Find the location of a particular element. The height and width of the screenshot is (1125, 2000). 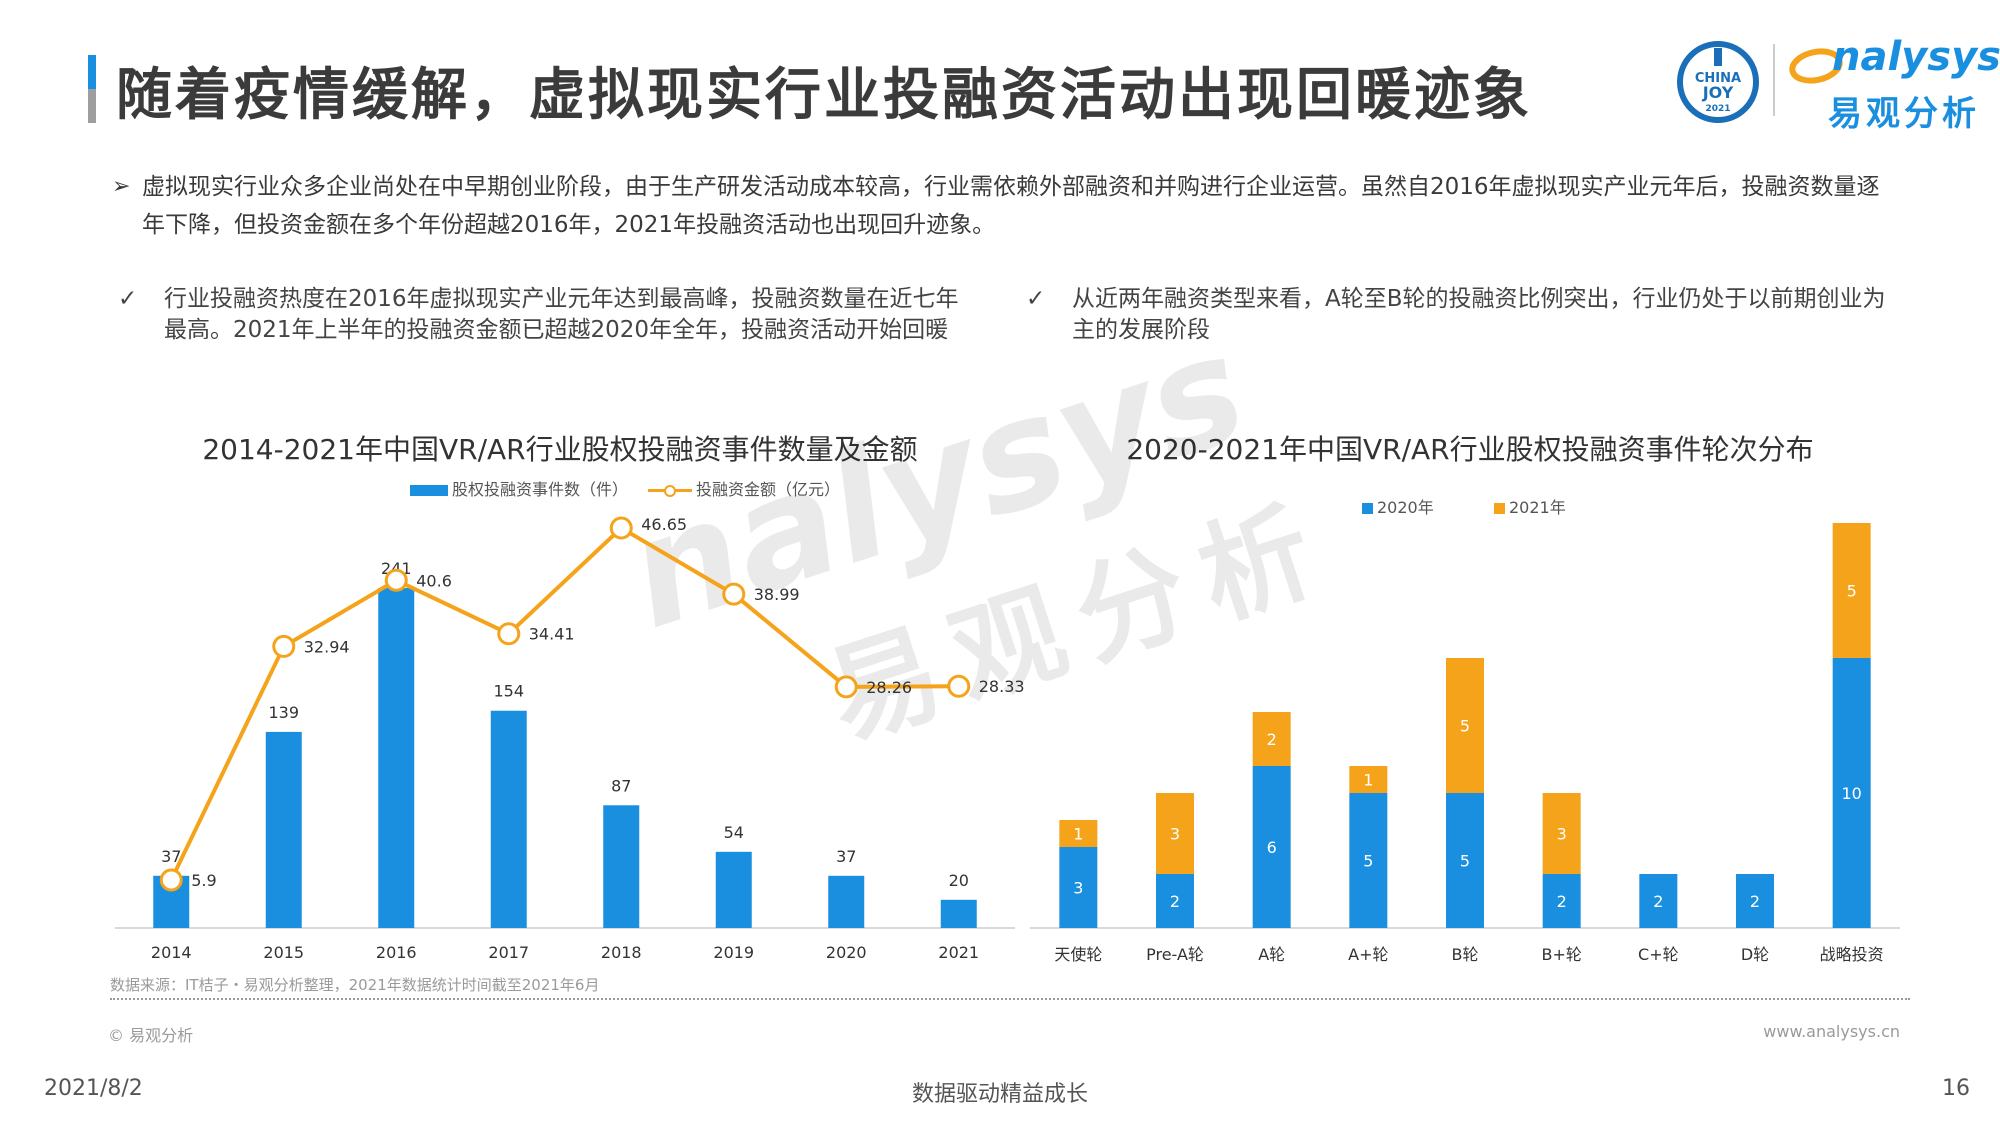

legend-2021-swatch is located at coordinates (1499, 508).